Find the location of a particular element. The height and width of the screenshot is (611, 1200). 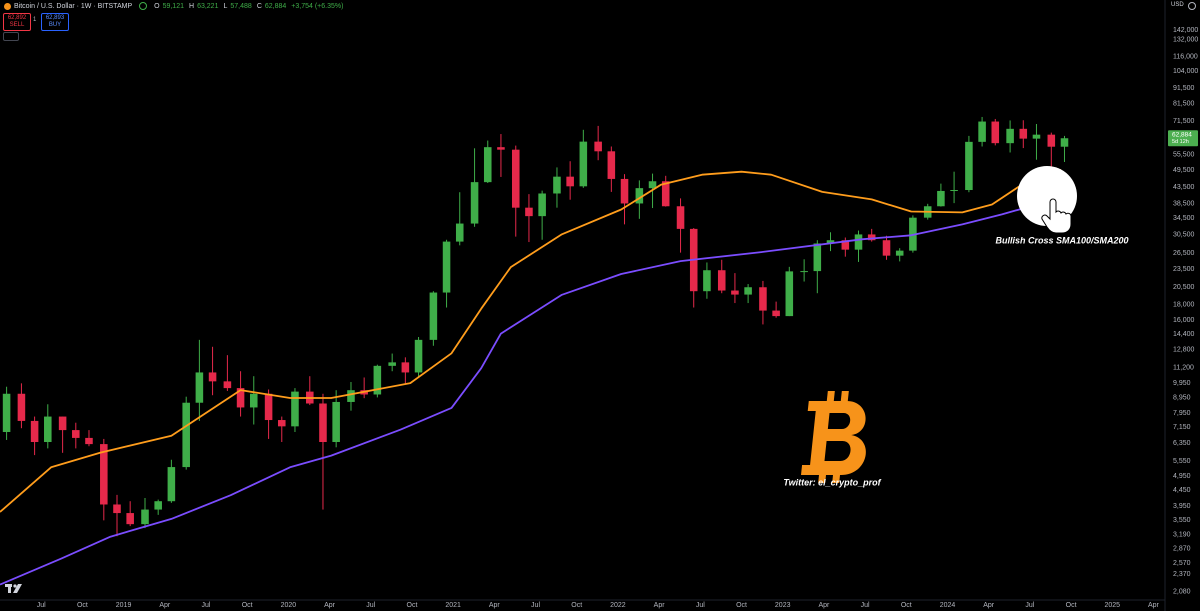

y-tick-label: 12,800 is located at coordinates (1184, 350).